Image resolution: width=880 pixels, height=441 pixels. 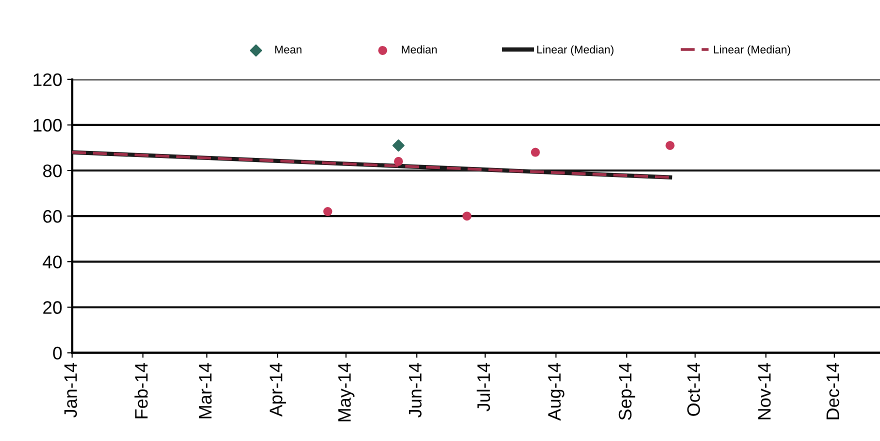 What do you see at coordinates (48, 79) in the screenshot?
I see `y-tick-label: 120` at bounding box center [48, 79].